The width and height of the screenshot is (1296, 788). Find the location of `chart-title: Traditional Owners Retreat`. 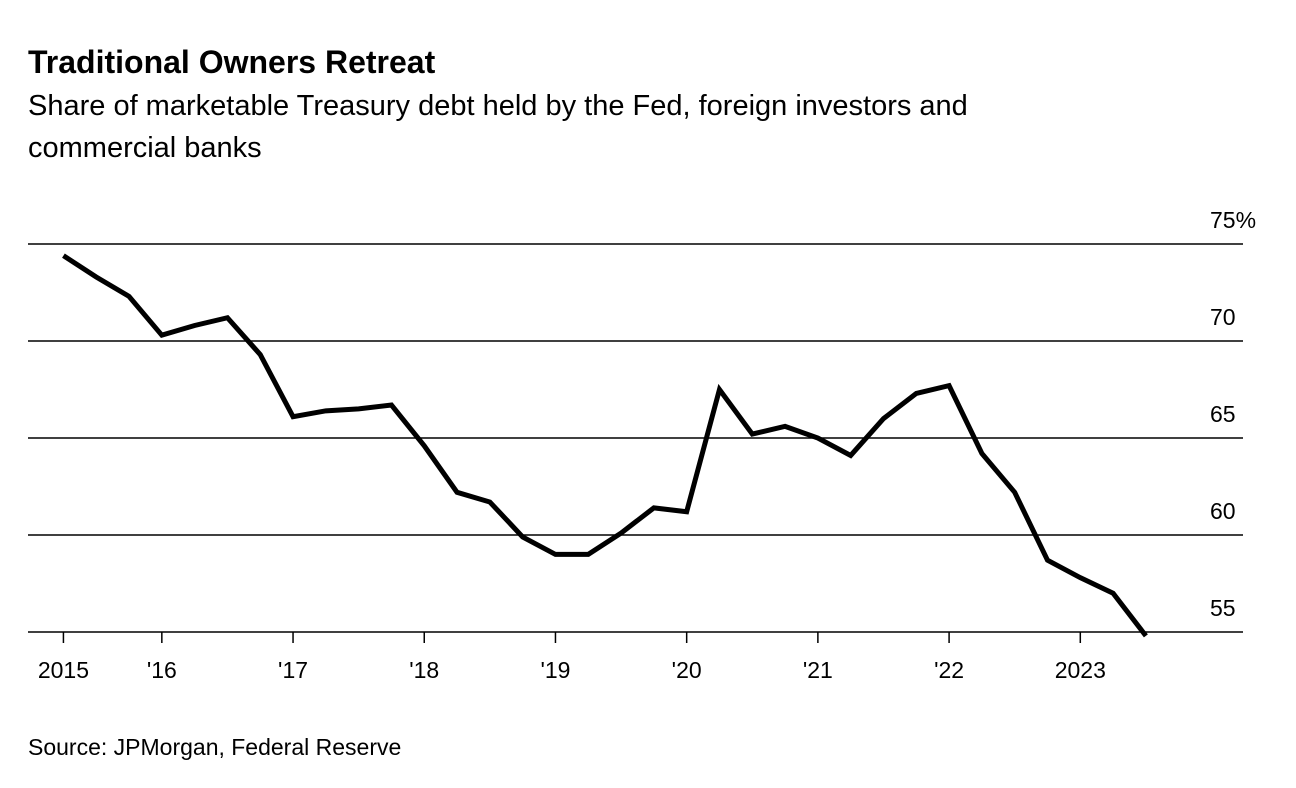

chart-title: Traditional Owners Retreat is located at coordinates (232, 62).